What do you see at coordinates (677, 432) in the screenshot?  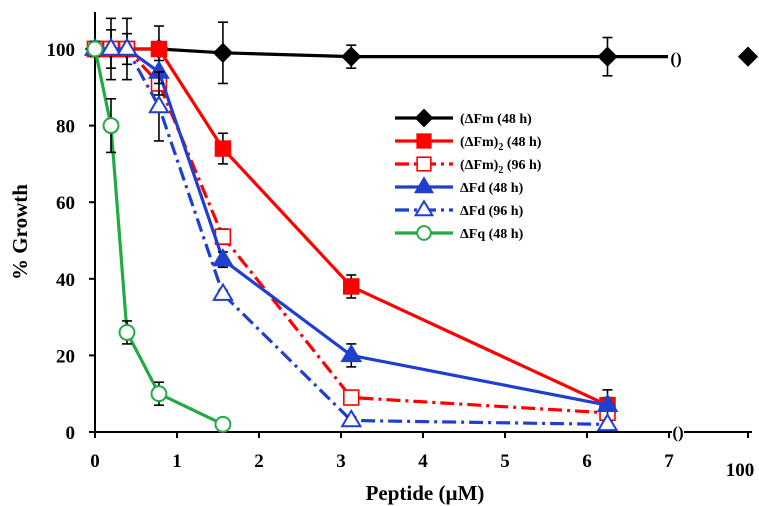 I see `break-mark-bottom: ()` at bounding box center [677, 432].